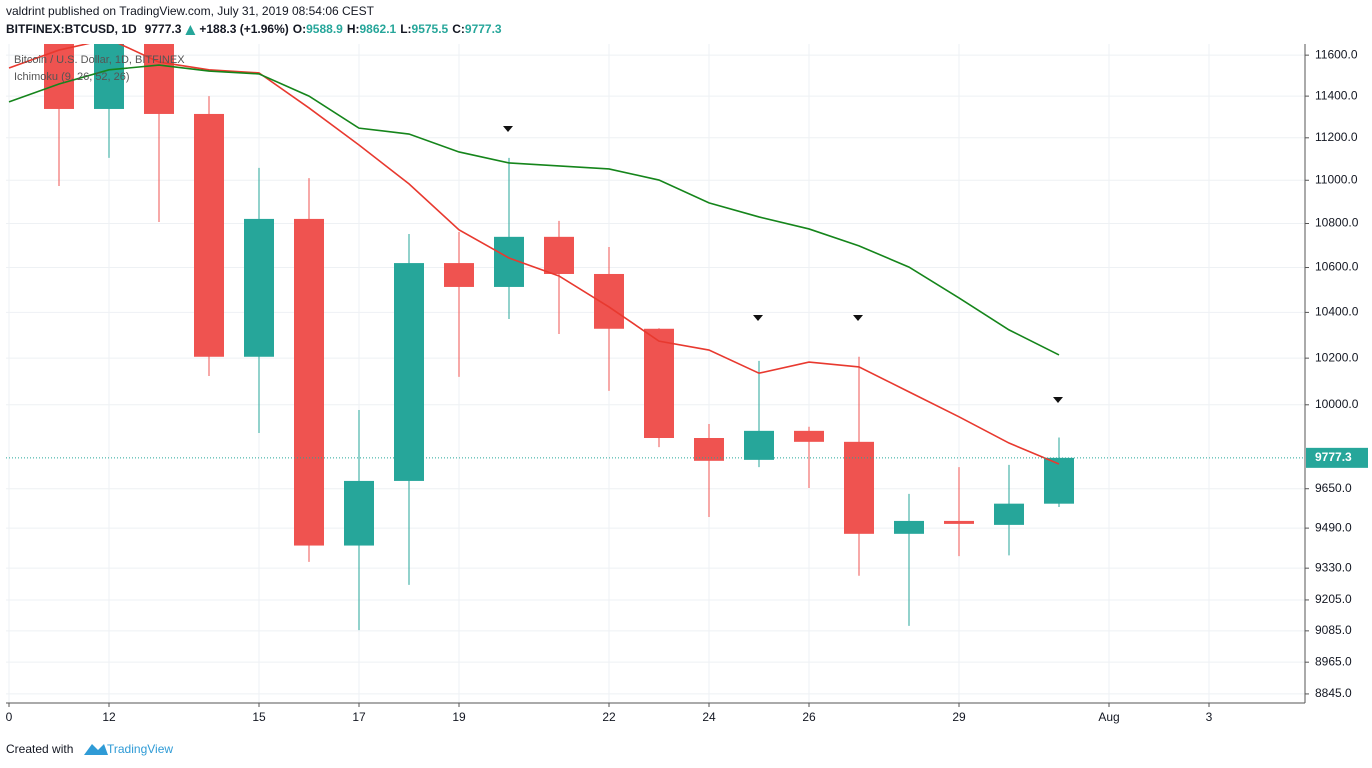 The height and width of the screenshot is (768, 1372). I want to click on ohlc-value: 9588.9, so click(324, 29).